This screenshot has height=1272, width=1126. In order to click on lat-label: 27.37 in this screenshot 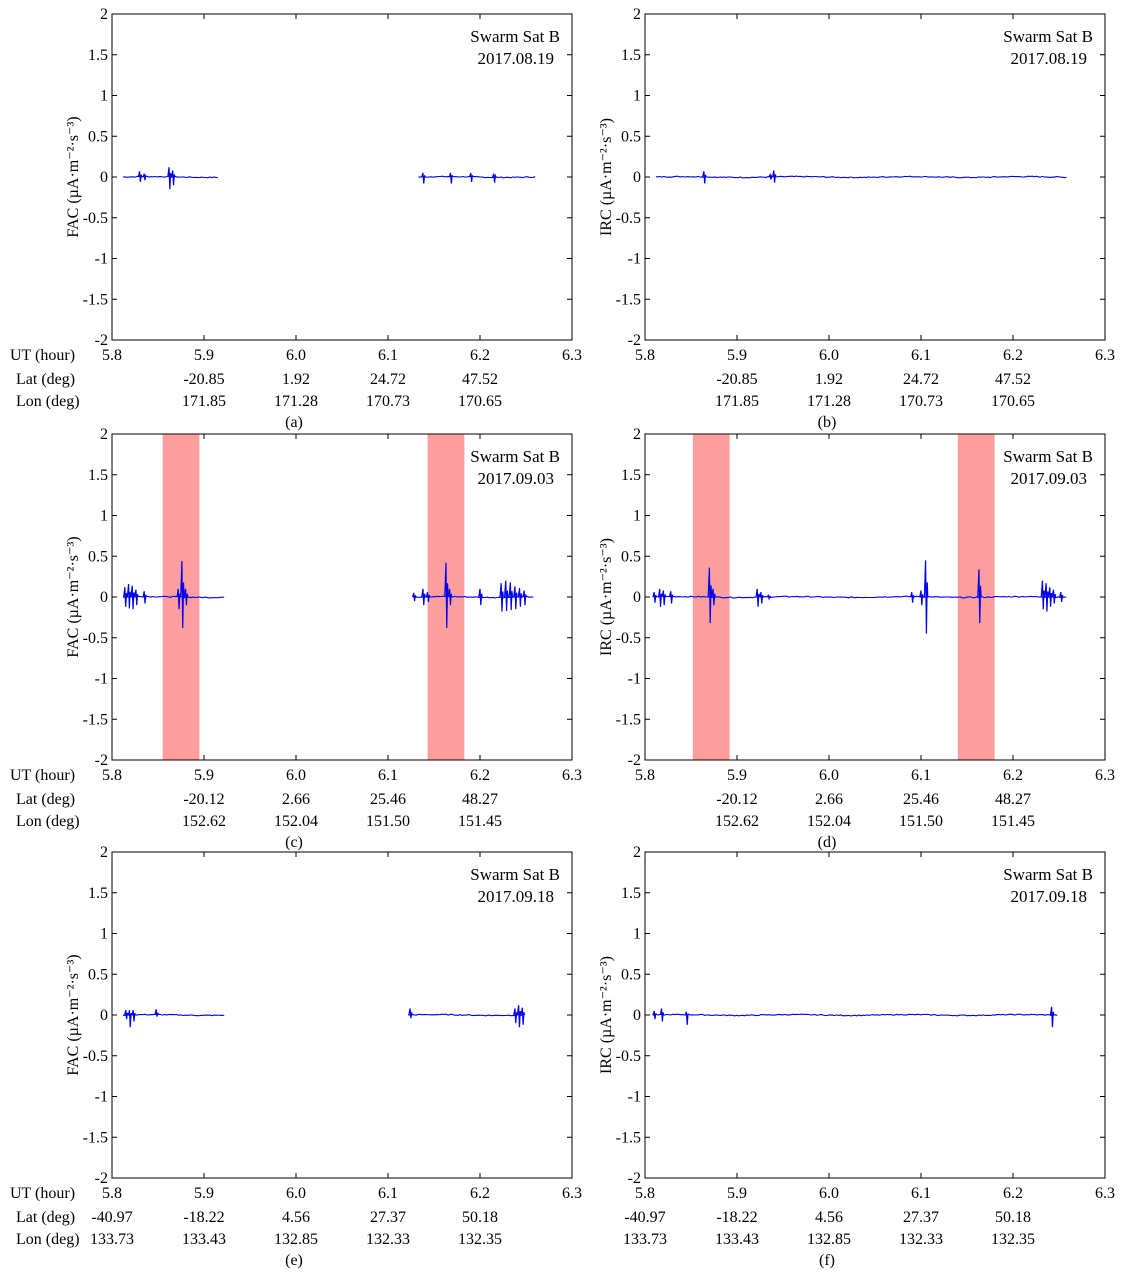, I will do `click(921, 1217)`.